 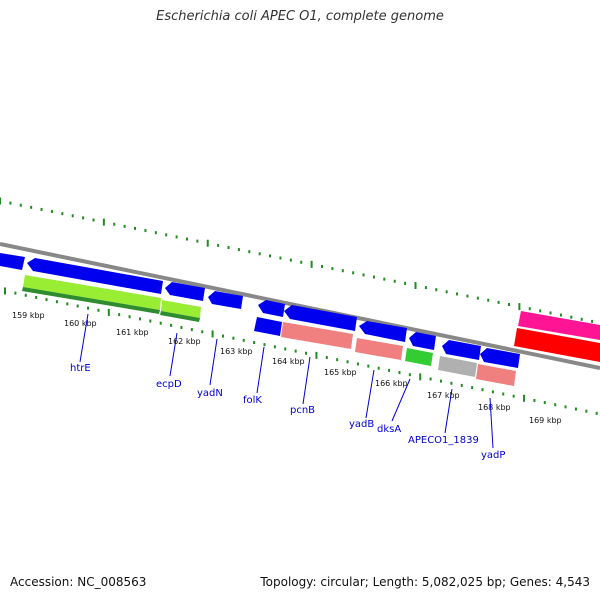 What do you see at coordinates (389, 429) in the screenshot?
I see `gene-label-dksA: dksA` at bounding box center [389, 429].